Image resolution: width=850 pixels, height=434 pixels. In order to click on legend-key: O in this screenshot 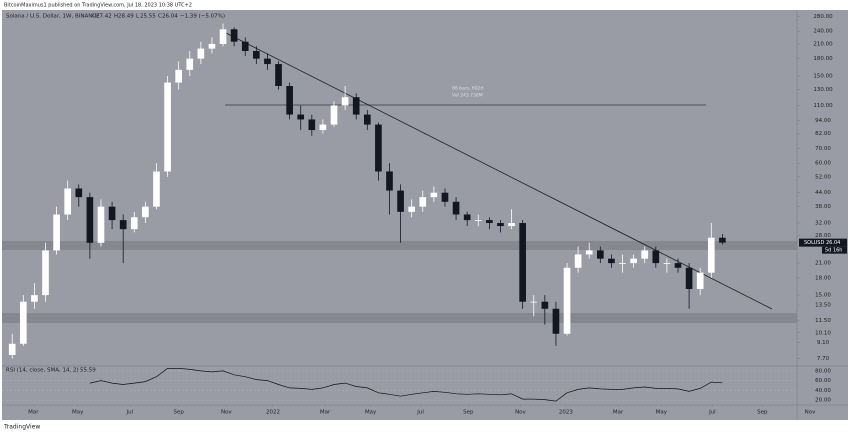, I will do `click(94, 17)`.